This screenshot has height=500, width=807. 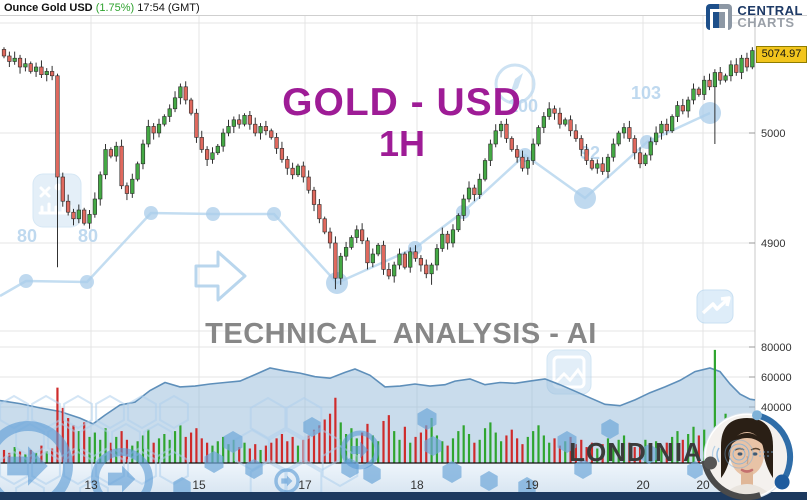 What do you see at coordinates (305, 485) in the screenshot?
I see `x-axis-label: 17` at bounding box center [305, 485].